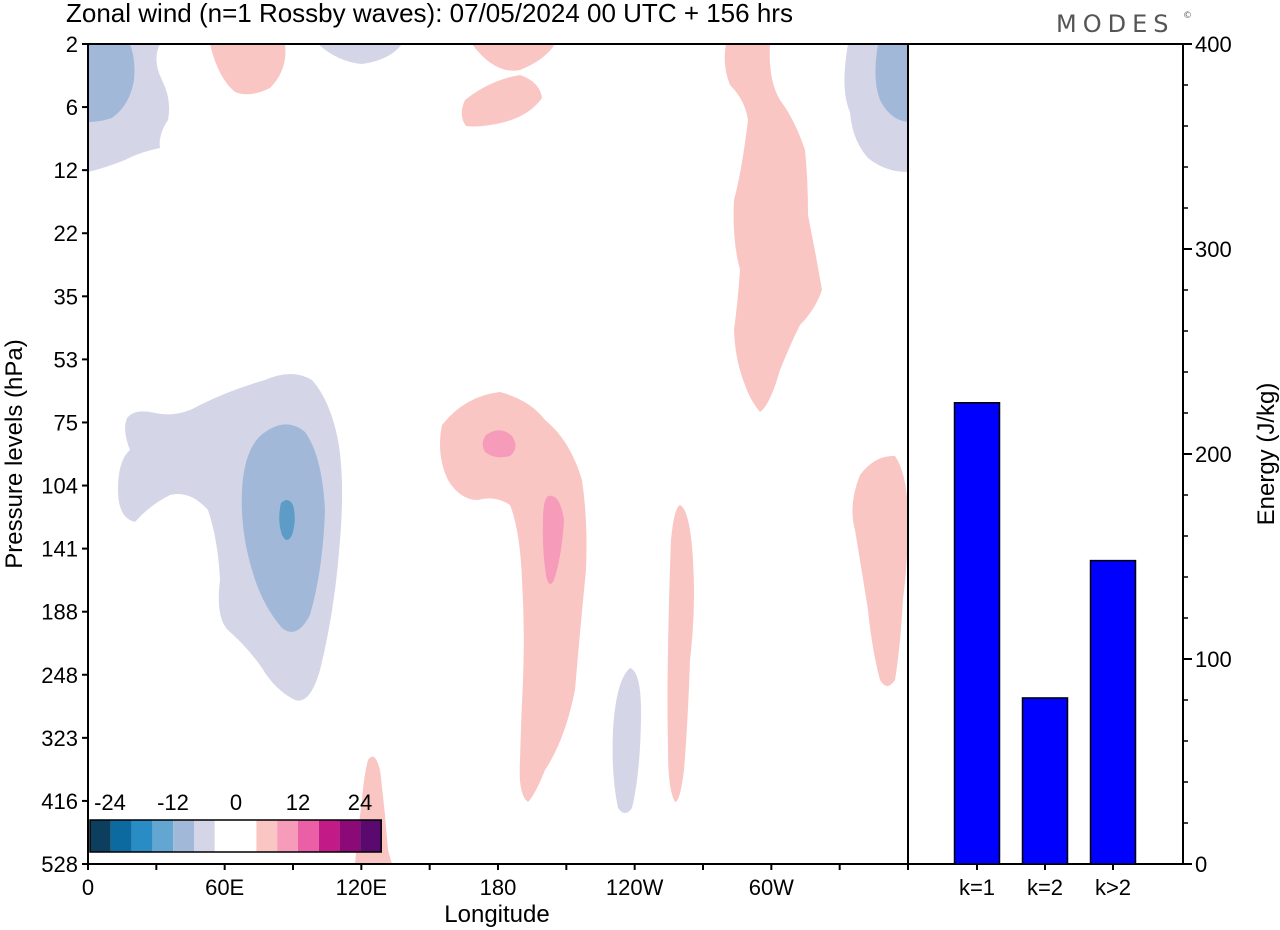 This screenshot has width=1280, height=930. What do you see at coordinates (173, 802) in the screenshot?
I see `colorbar-label: -12` at bounding box center [173, 802].